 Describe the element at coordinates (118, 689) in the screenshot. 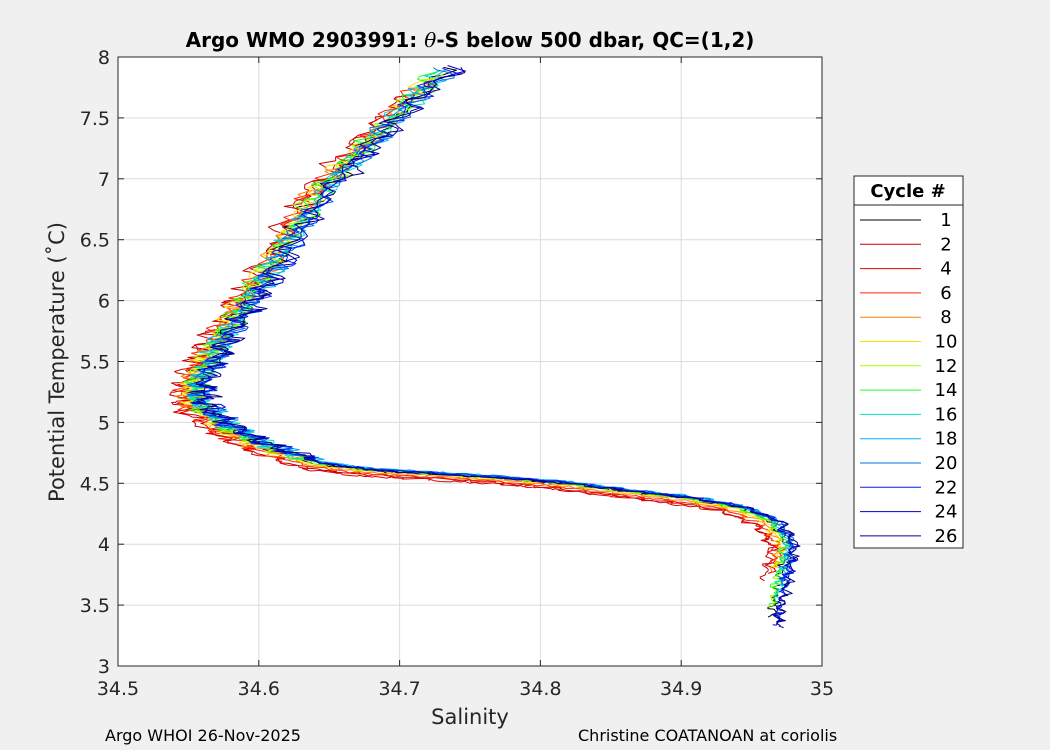

I see `x-tick-label: 34.5` at that location.